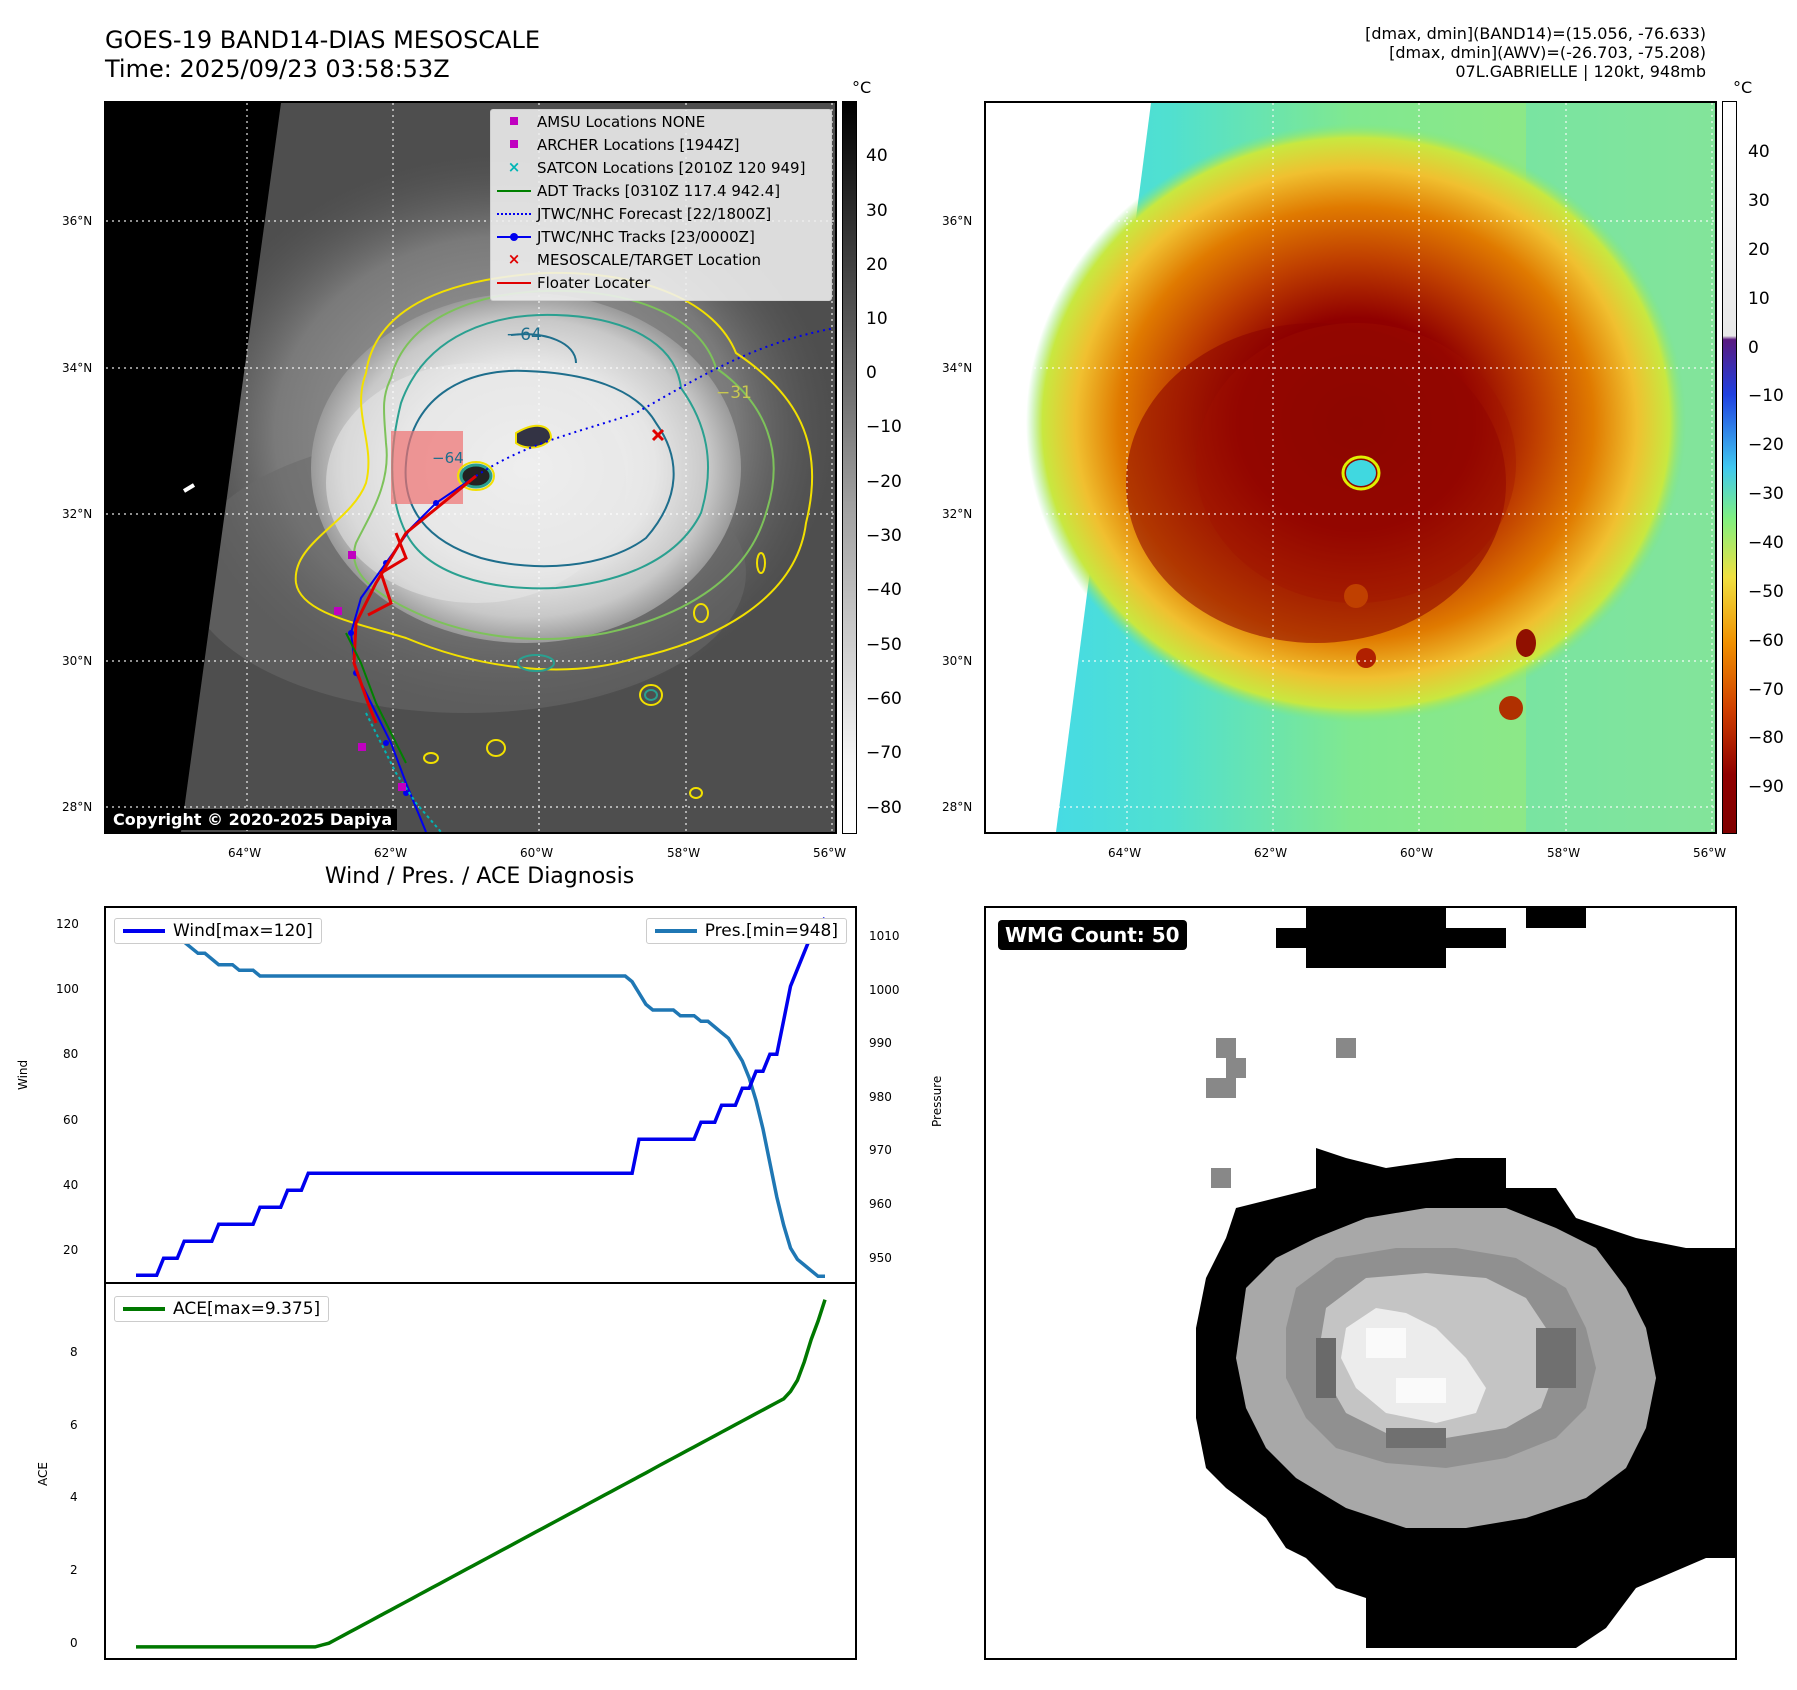  Describe the element at coordinates (684, 853) in the screenshot. I see `lon-label-58w: 58°W` at that location.